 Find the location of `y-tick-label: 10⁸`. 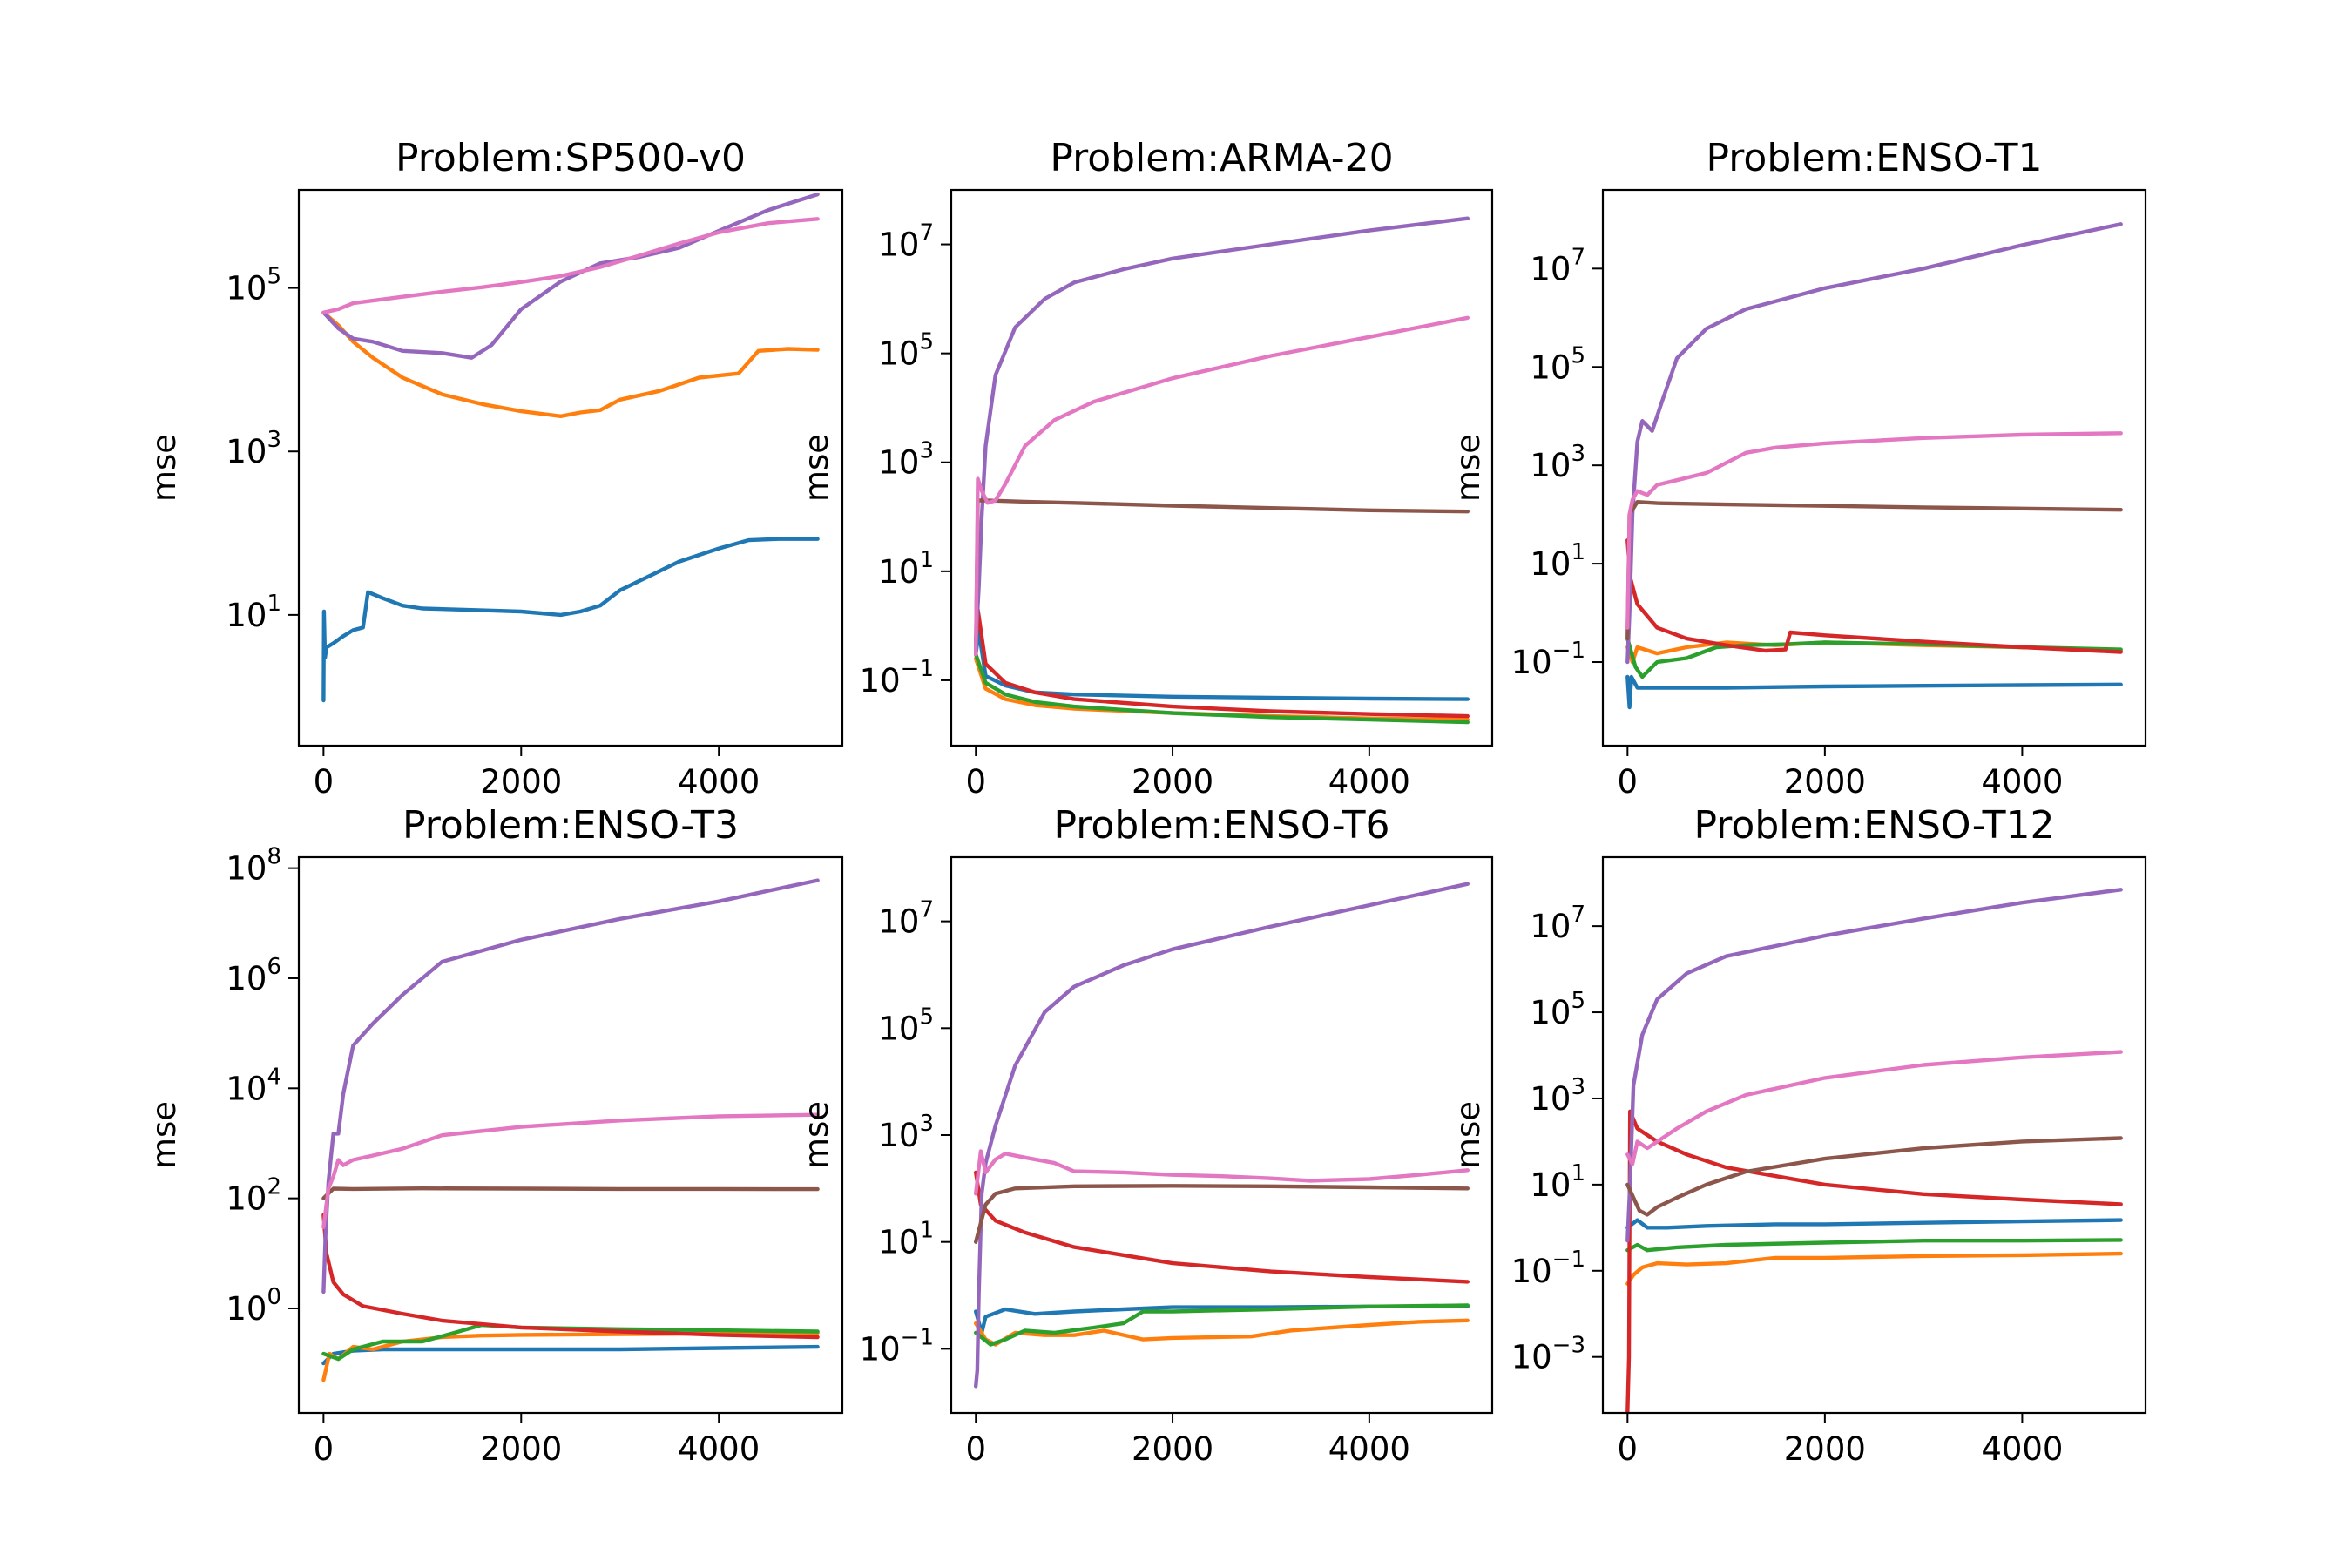

y-tick-label: 10⁸ is located at coordinates (253, 866).